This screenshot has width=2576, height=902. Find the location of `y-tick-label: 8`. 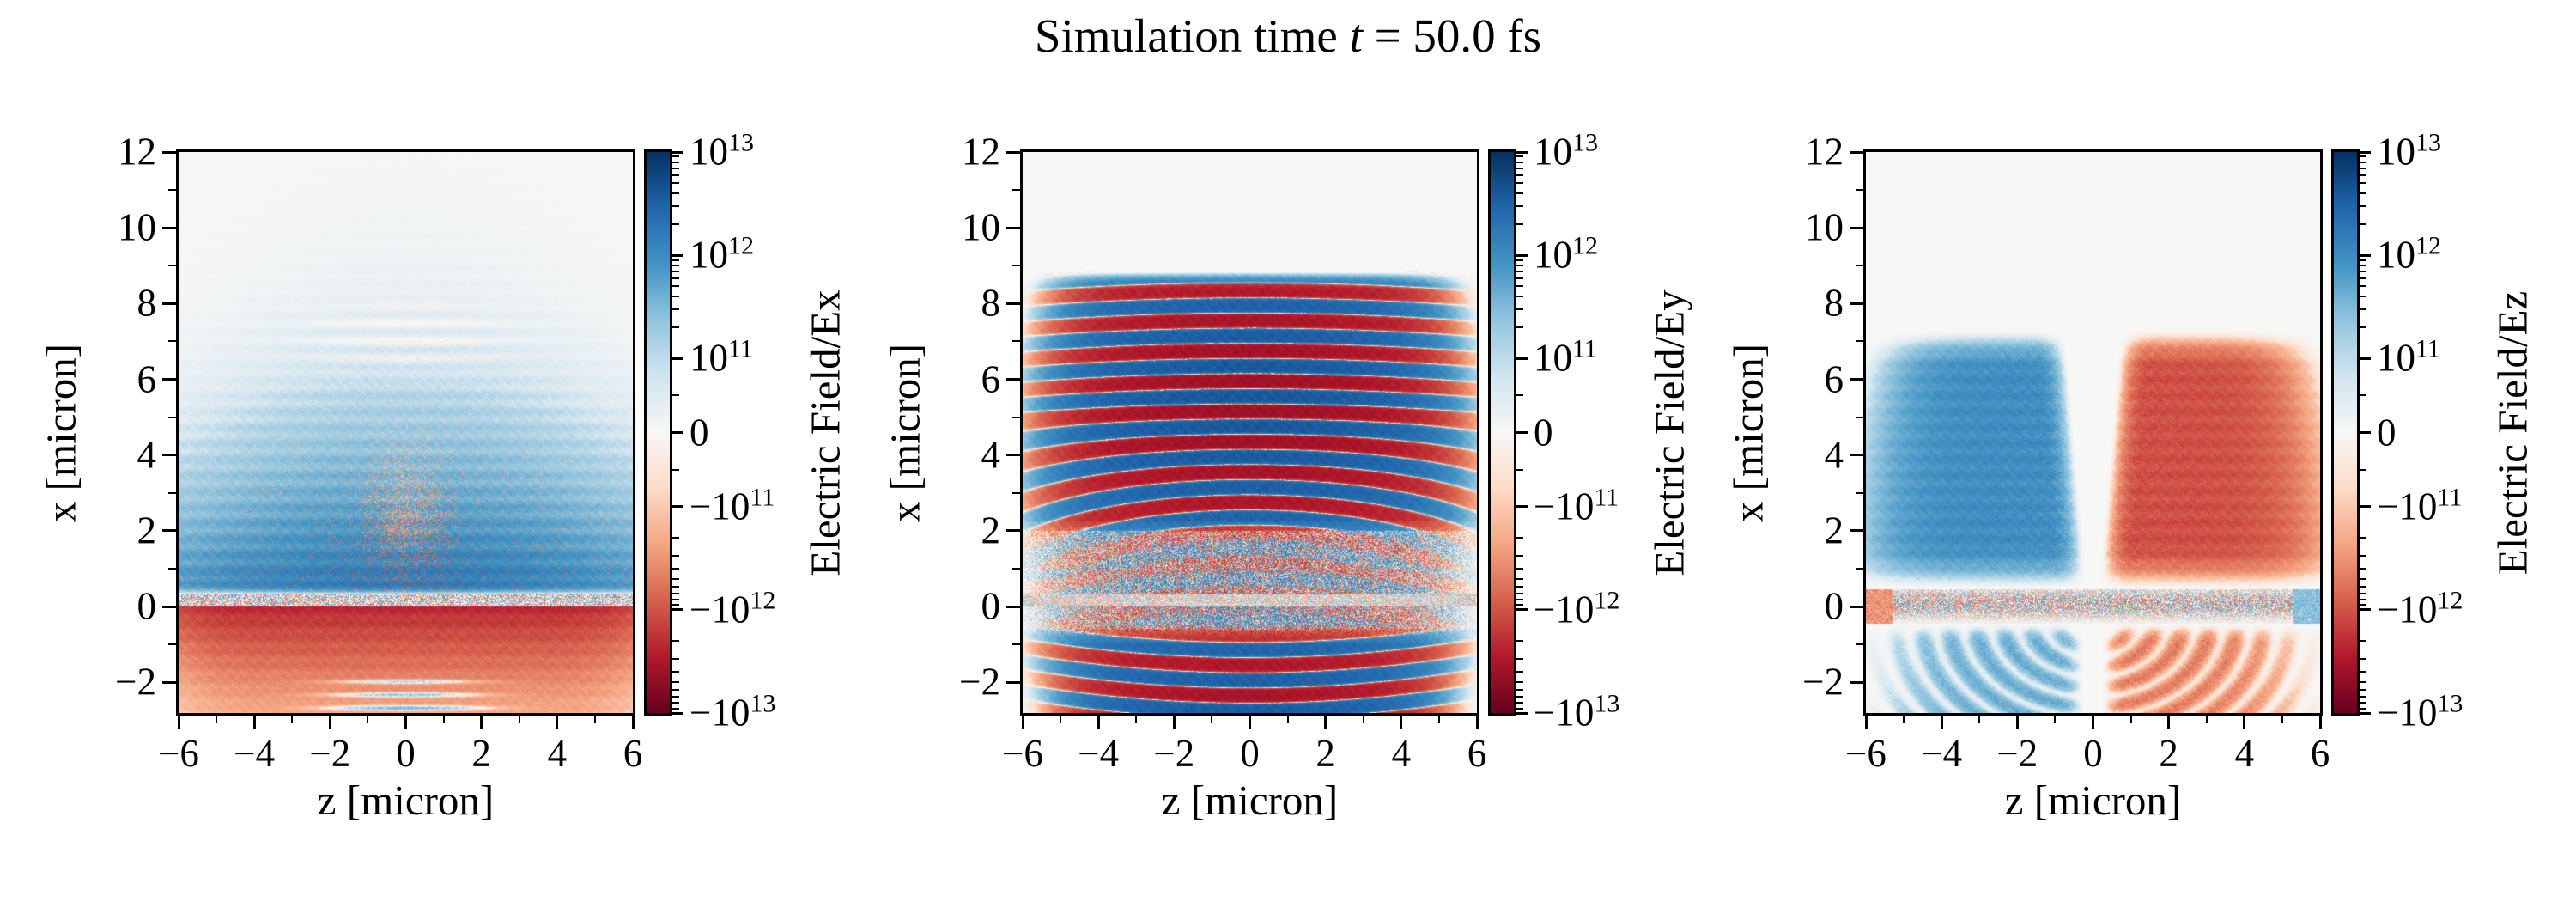

y-tick-label: 8 is located at coordinates (991, 303).